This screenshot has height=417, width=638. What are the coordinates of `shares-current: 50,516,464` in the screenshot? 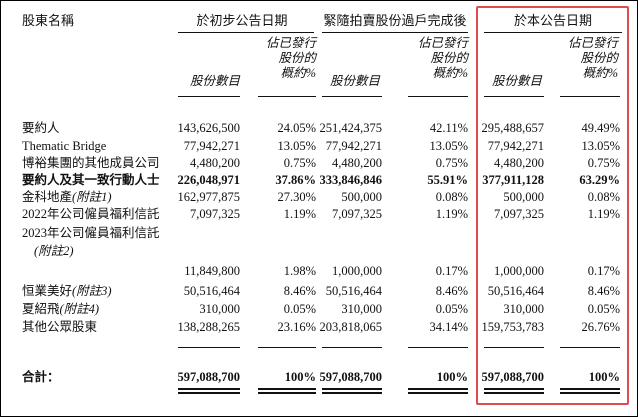 It's located at (515, 291).